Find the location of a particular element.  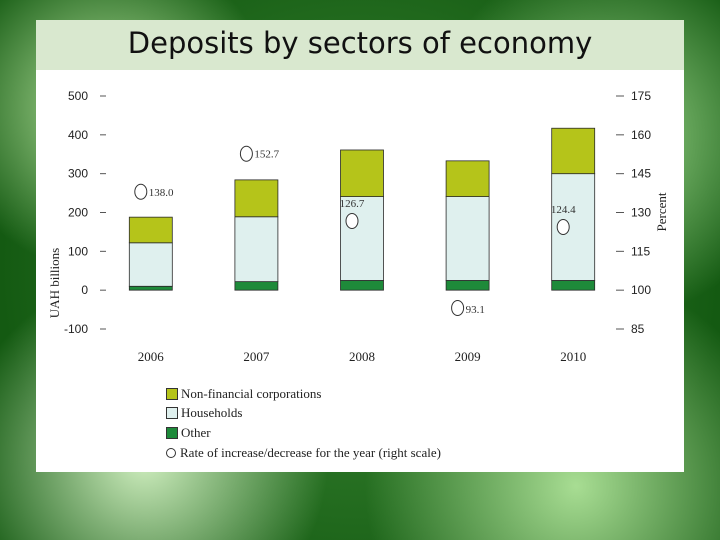

right-tick-label: 130 is located at coordinates (641, 213).